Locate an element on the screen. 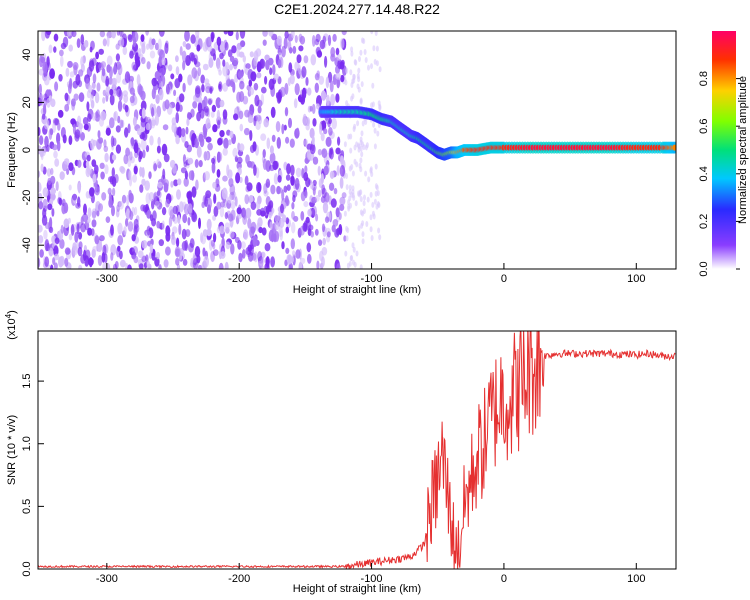 The image size is (750, 600). colorbar-ticks: 0.0 0.2 0.4 0.6 0.8 is located at coordinates (719, 174).